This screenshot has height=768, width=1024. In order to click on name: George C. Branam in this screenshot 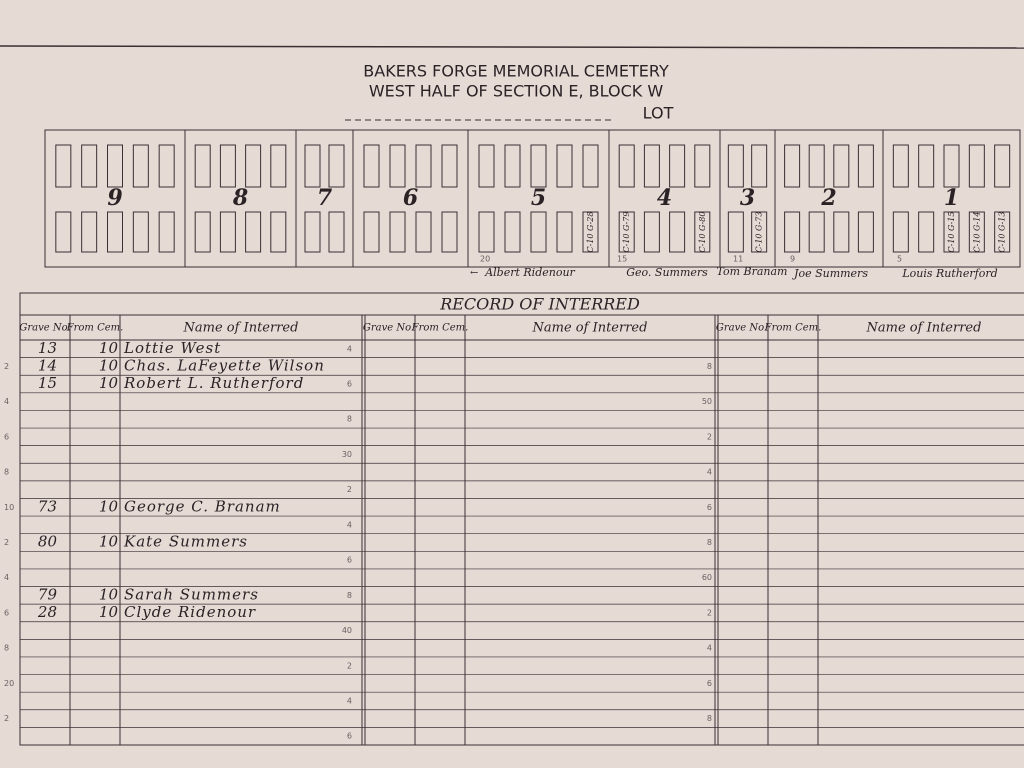, I will do `click(202, 506)`.